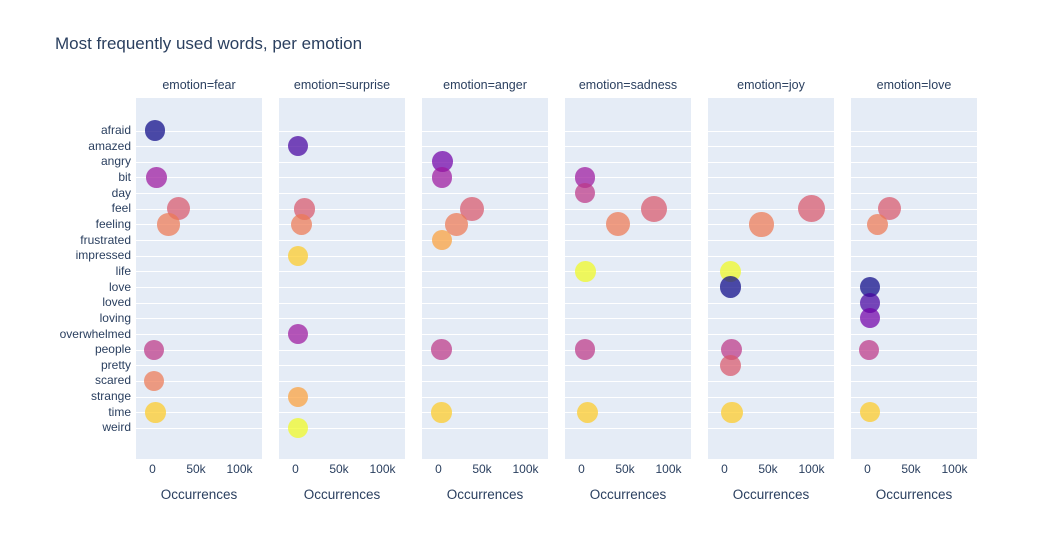  What do you see at coordinates (339, 469) in the screenshot?
I see `x-tick-surprise-50k: 50k` at bounding box center [339, 469].